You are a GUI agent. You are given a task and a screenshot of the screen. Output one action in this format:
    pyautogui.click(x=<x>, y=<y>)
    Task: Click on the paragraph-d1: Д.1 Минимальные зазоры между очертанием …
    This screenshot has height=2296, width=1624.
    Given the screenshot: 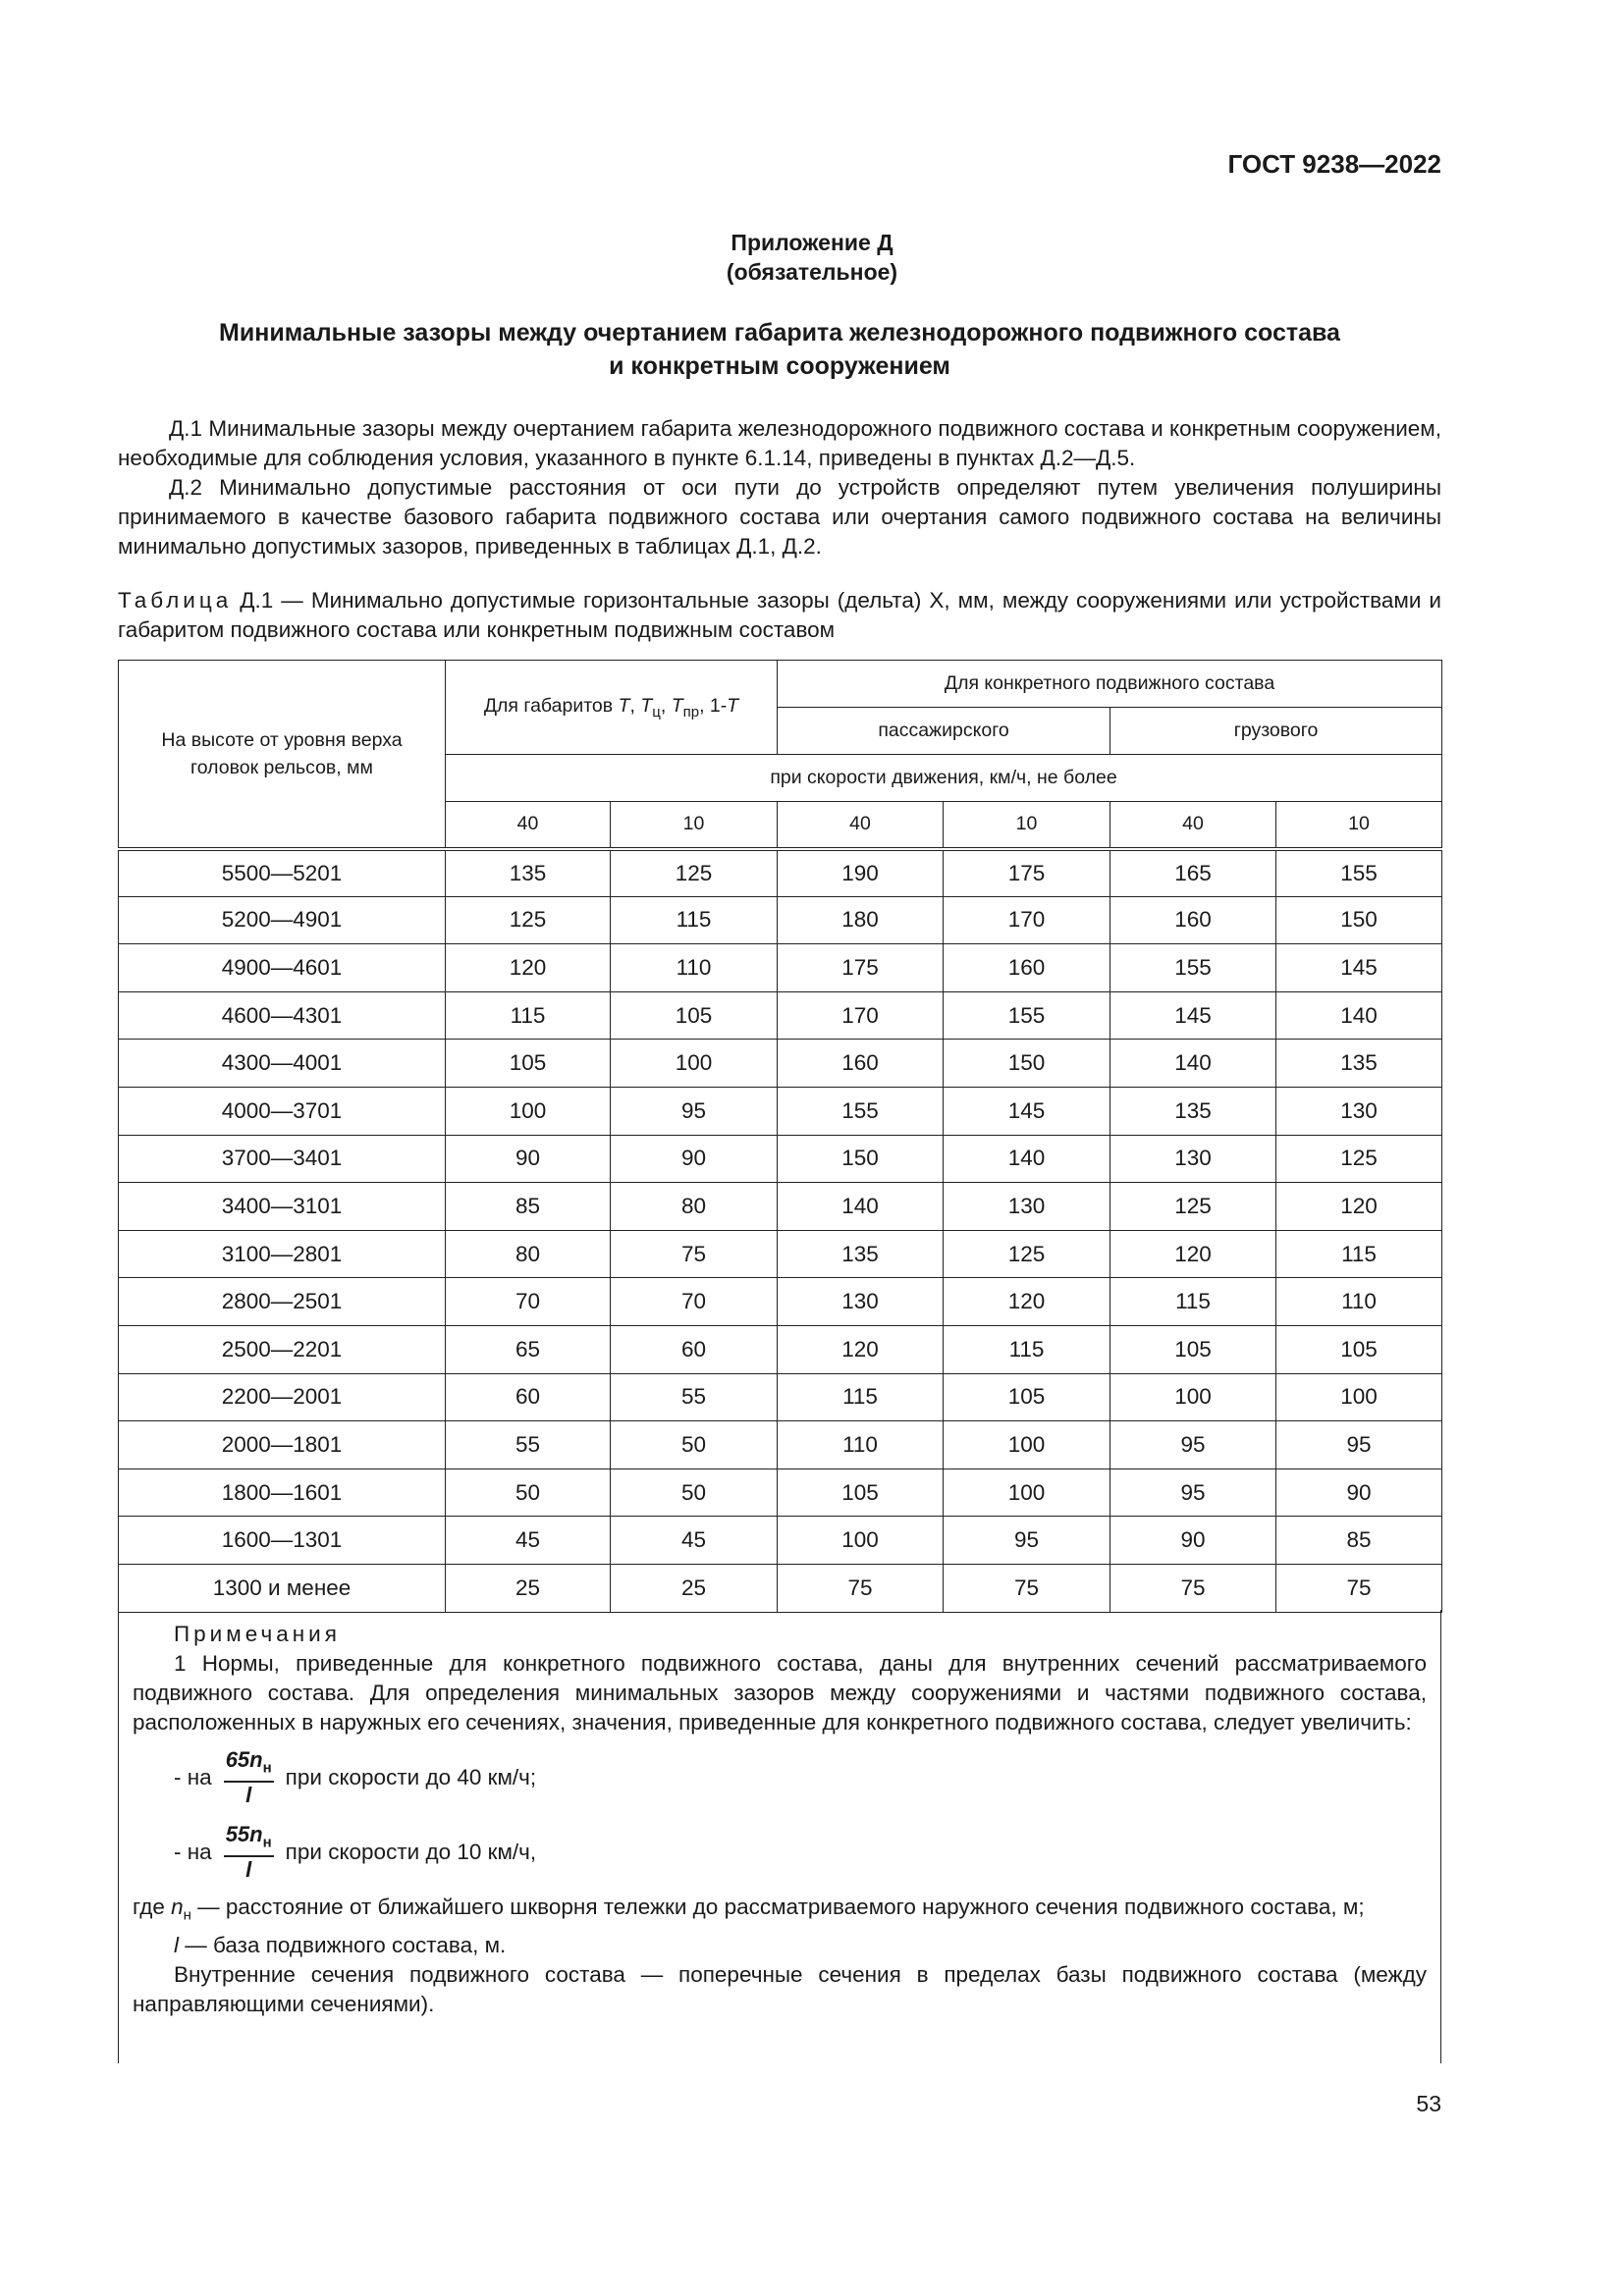 What is the action you would take?
    pyautogui.click(x=779, y=443)
    